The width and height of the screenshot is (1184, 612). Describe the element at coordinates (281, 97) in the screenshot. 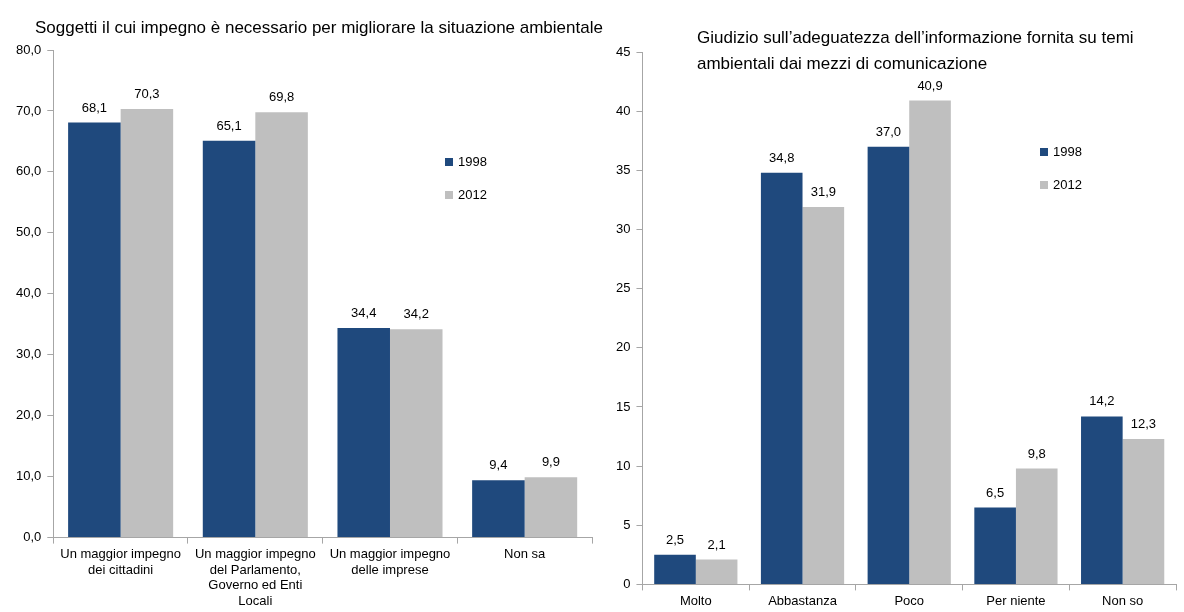

I see `data-label: 69,8` at that location.